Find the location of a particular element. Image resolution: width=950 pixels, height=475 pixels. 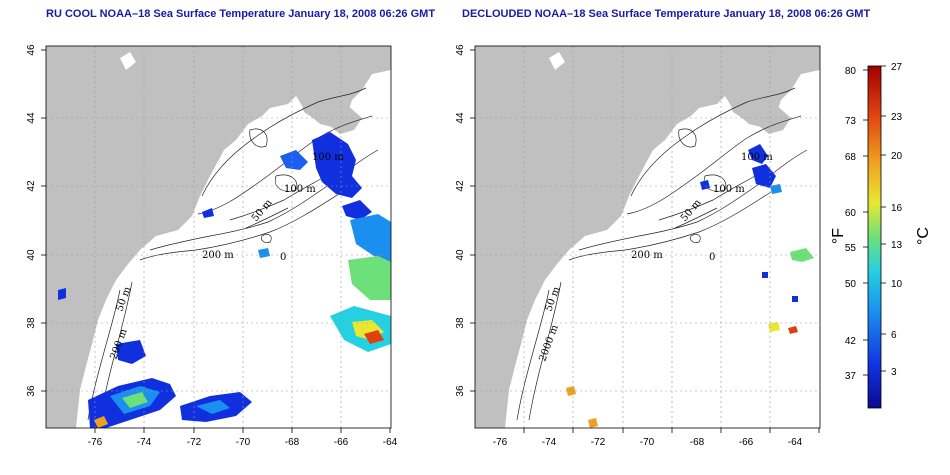

fahrenheit-tick-label: 55 is located at coordinates (851, 248).